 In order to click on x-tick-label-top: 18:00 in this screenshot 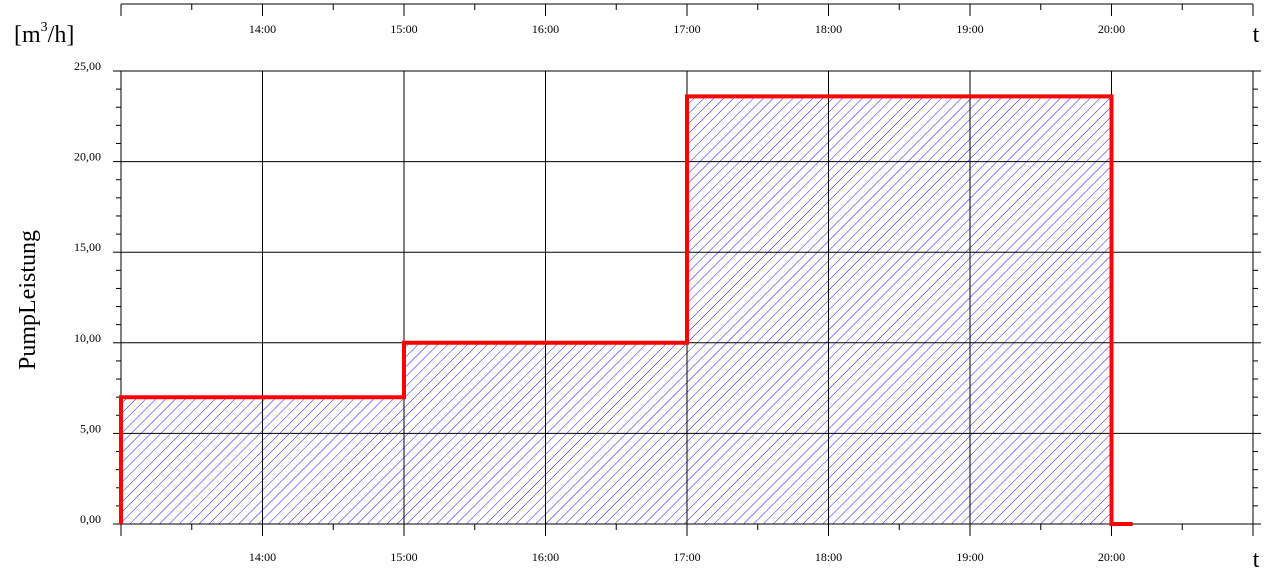, I will do `click(828, 29)`.